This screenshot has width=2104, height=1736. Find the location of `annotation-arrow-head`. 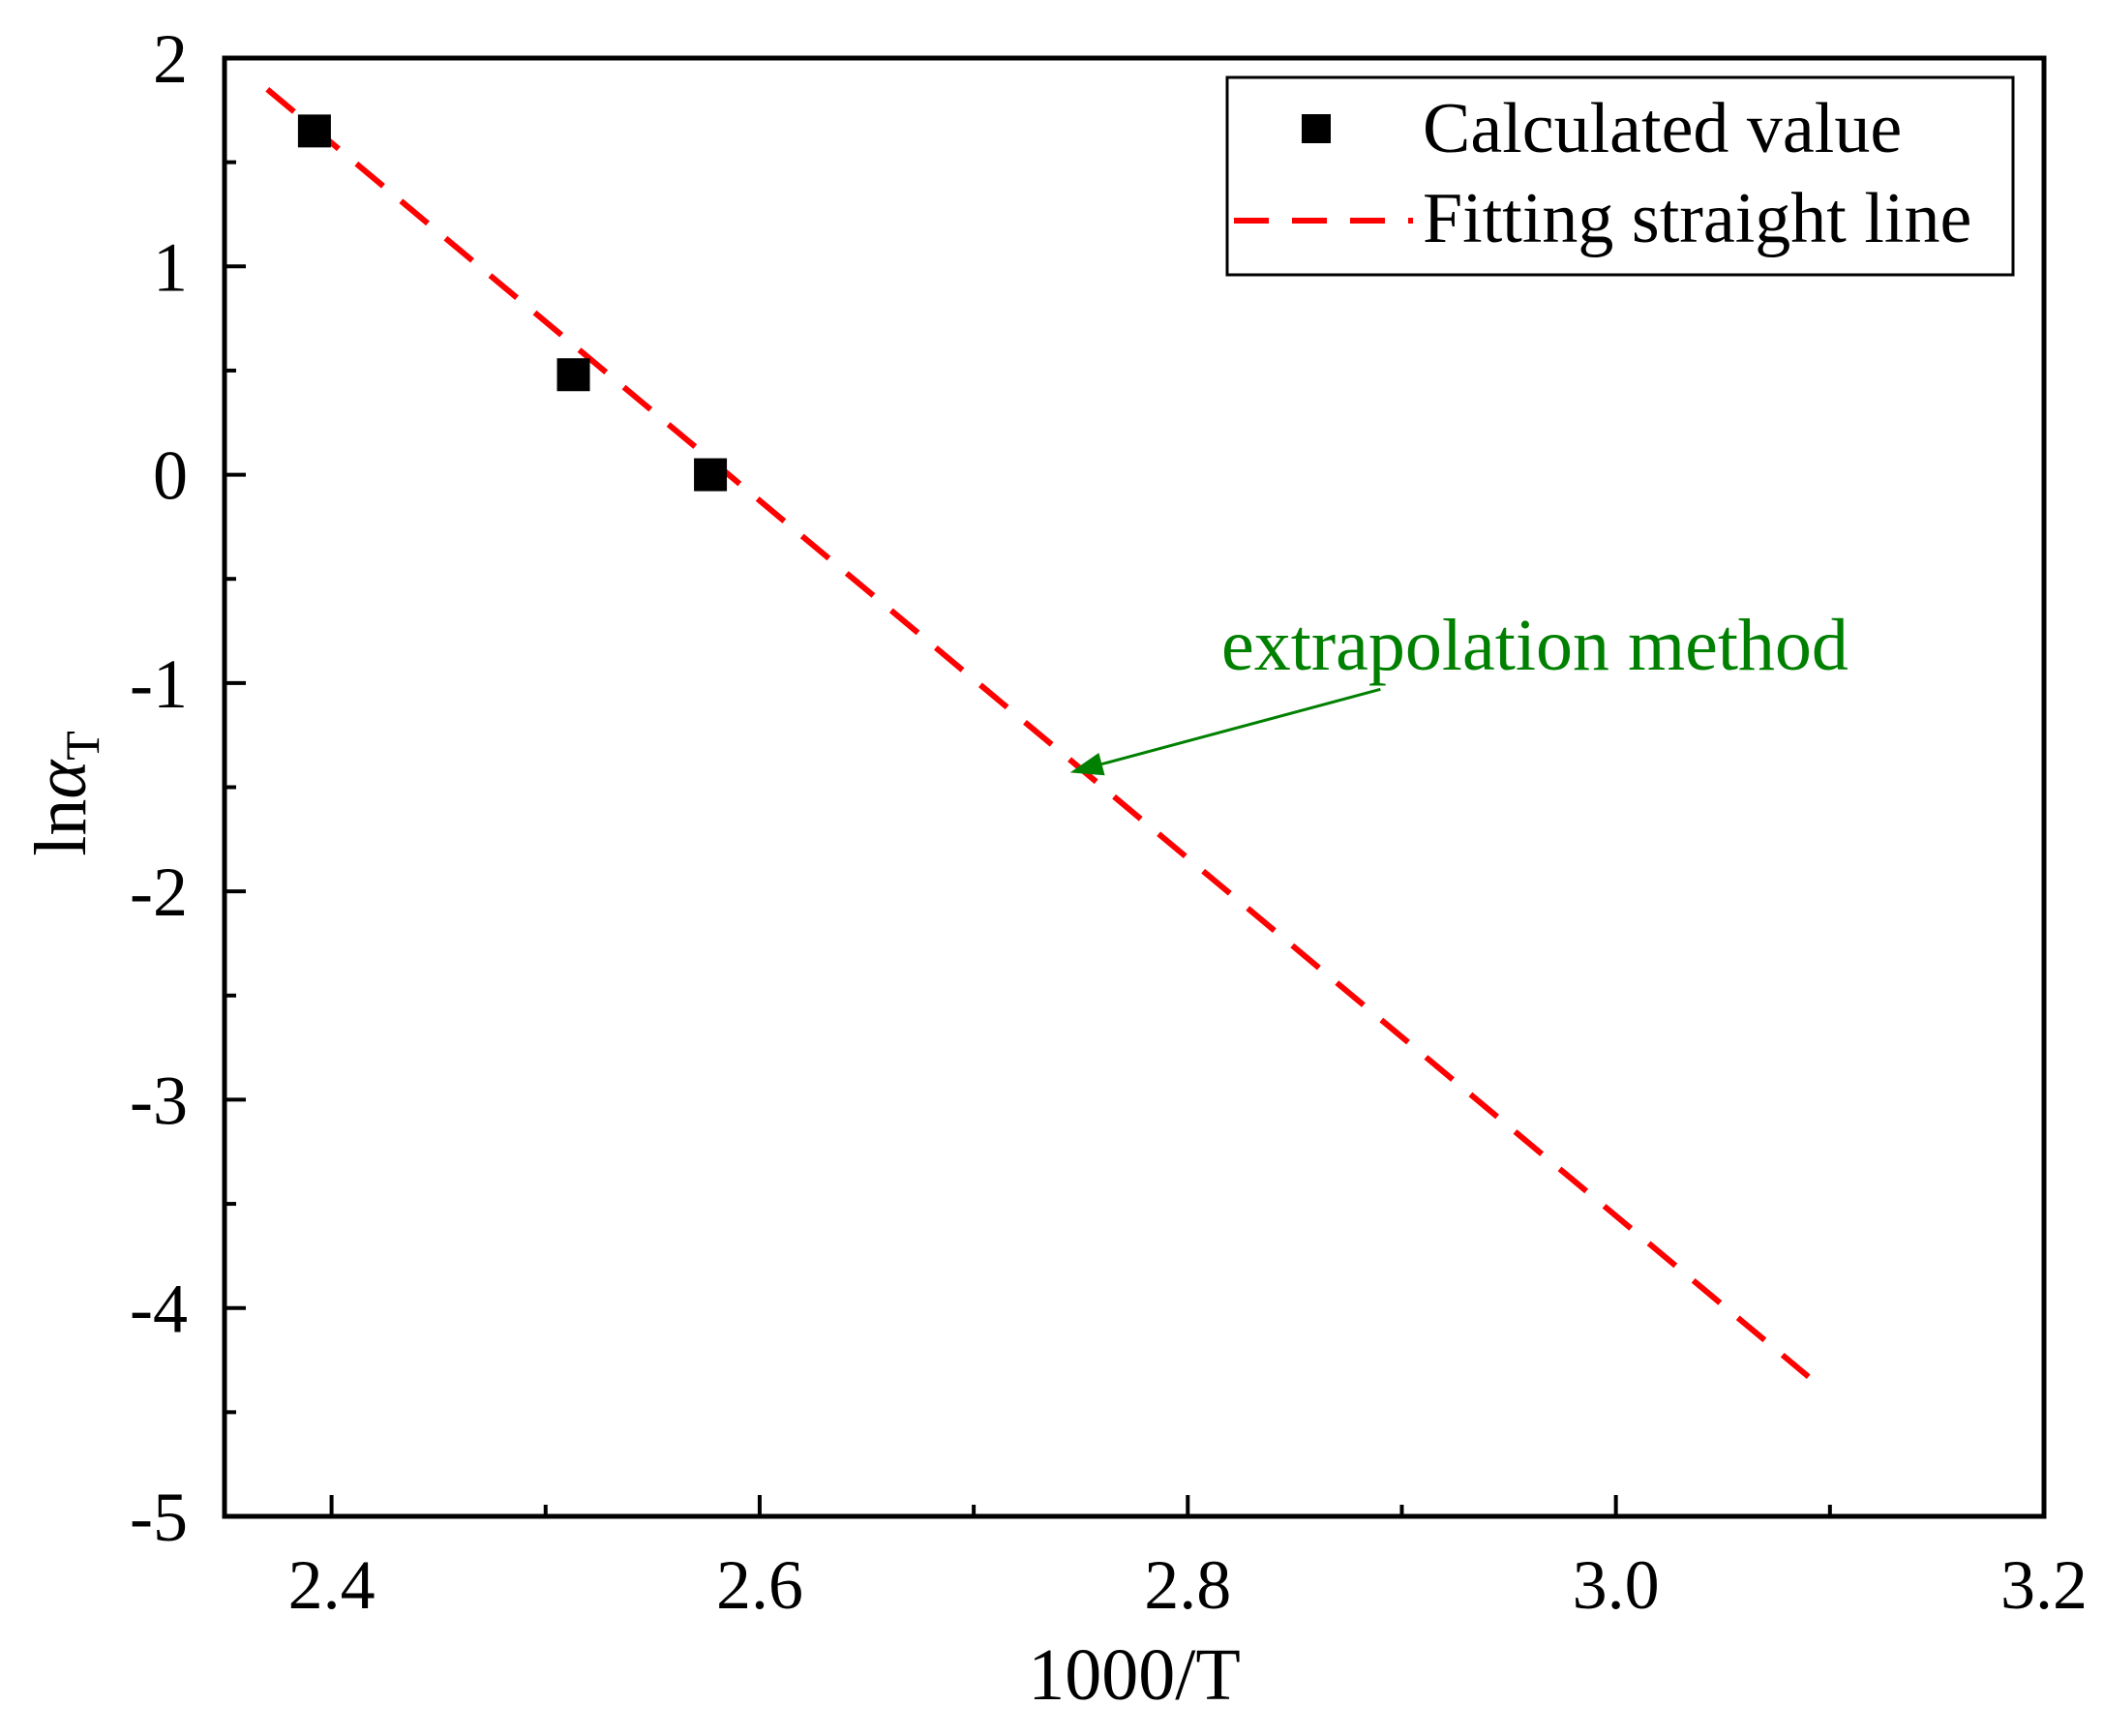

annotation-arrow-head is located at coordinates (1087, 764).